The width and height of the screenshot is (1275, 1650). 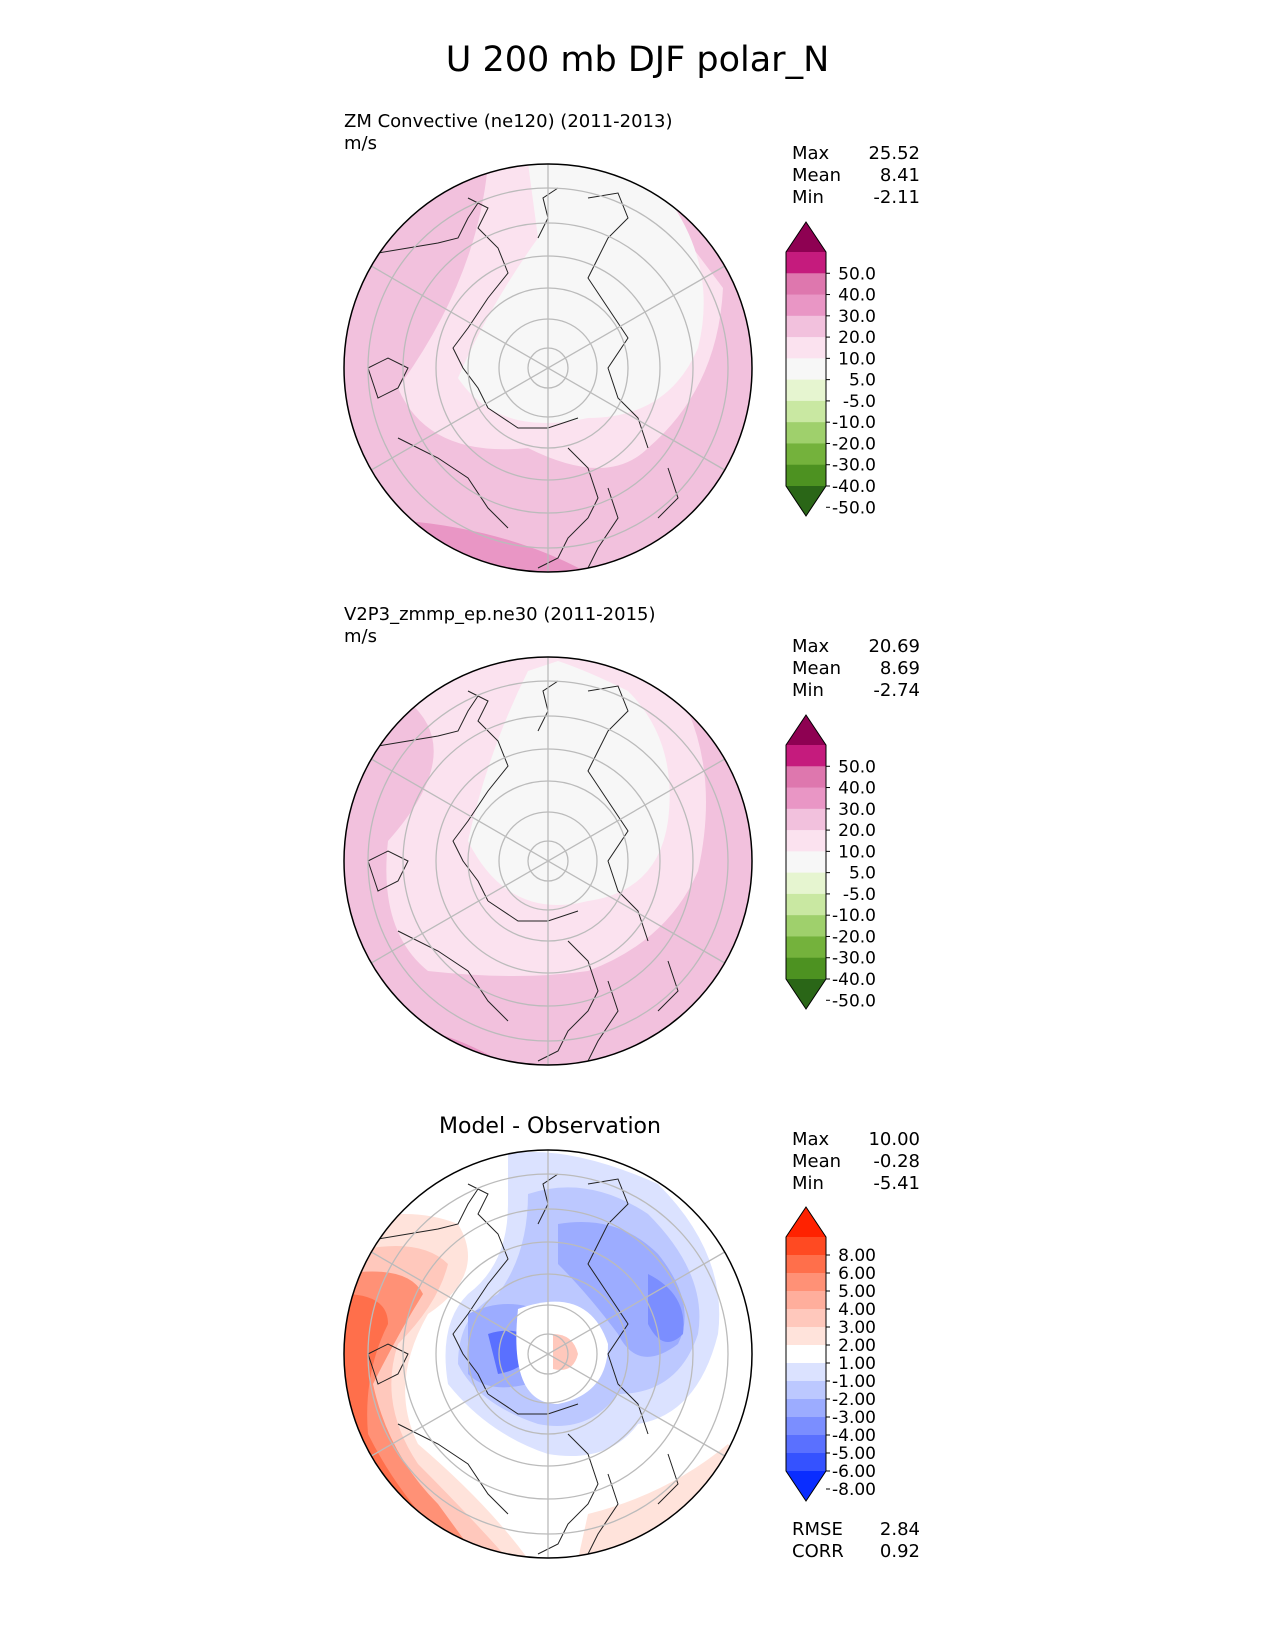 I want to click on panel1-title: ZM Convective (ne120) (2011-2013) m/s, so click(x=508, y=133).